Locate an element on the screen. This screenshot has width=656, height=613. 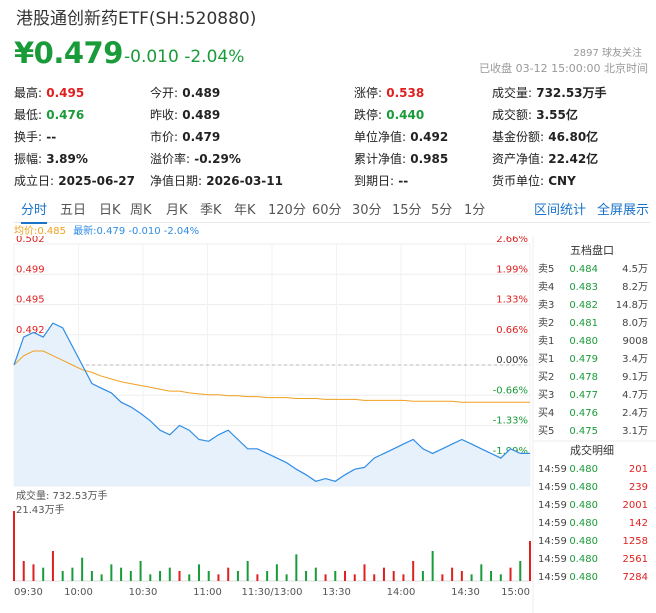
stat-label: 单位净值: is located at coordinates (380, 137).